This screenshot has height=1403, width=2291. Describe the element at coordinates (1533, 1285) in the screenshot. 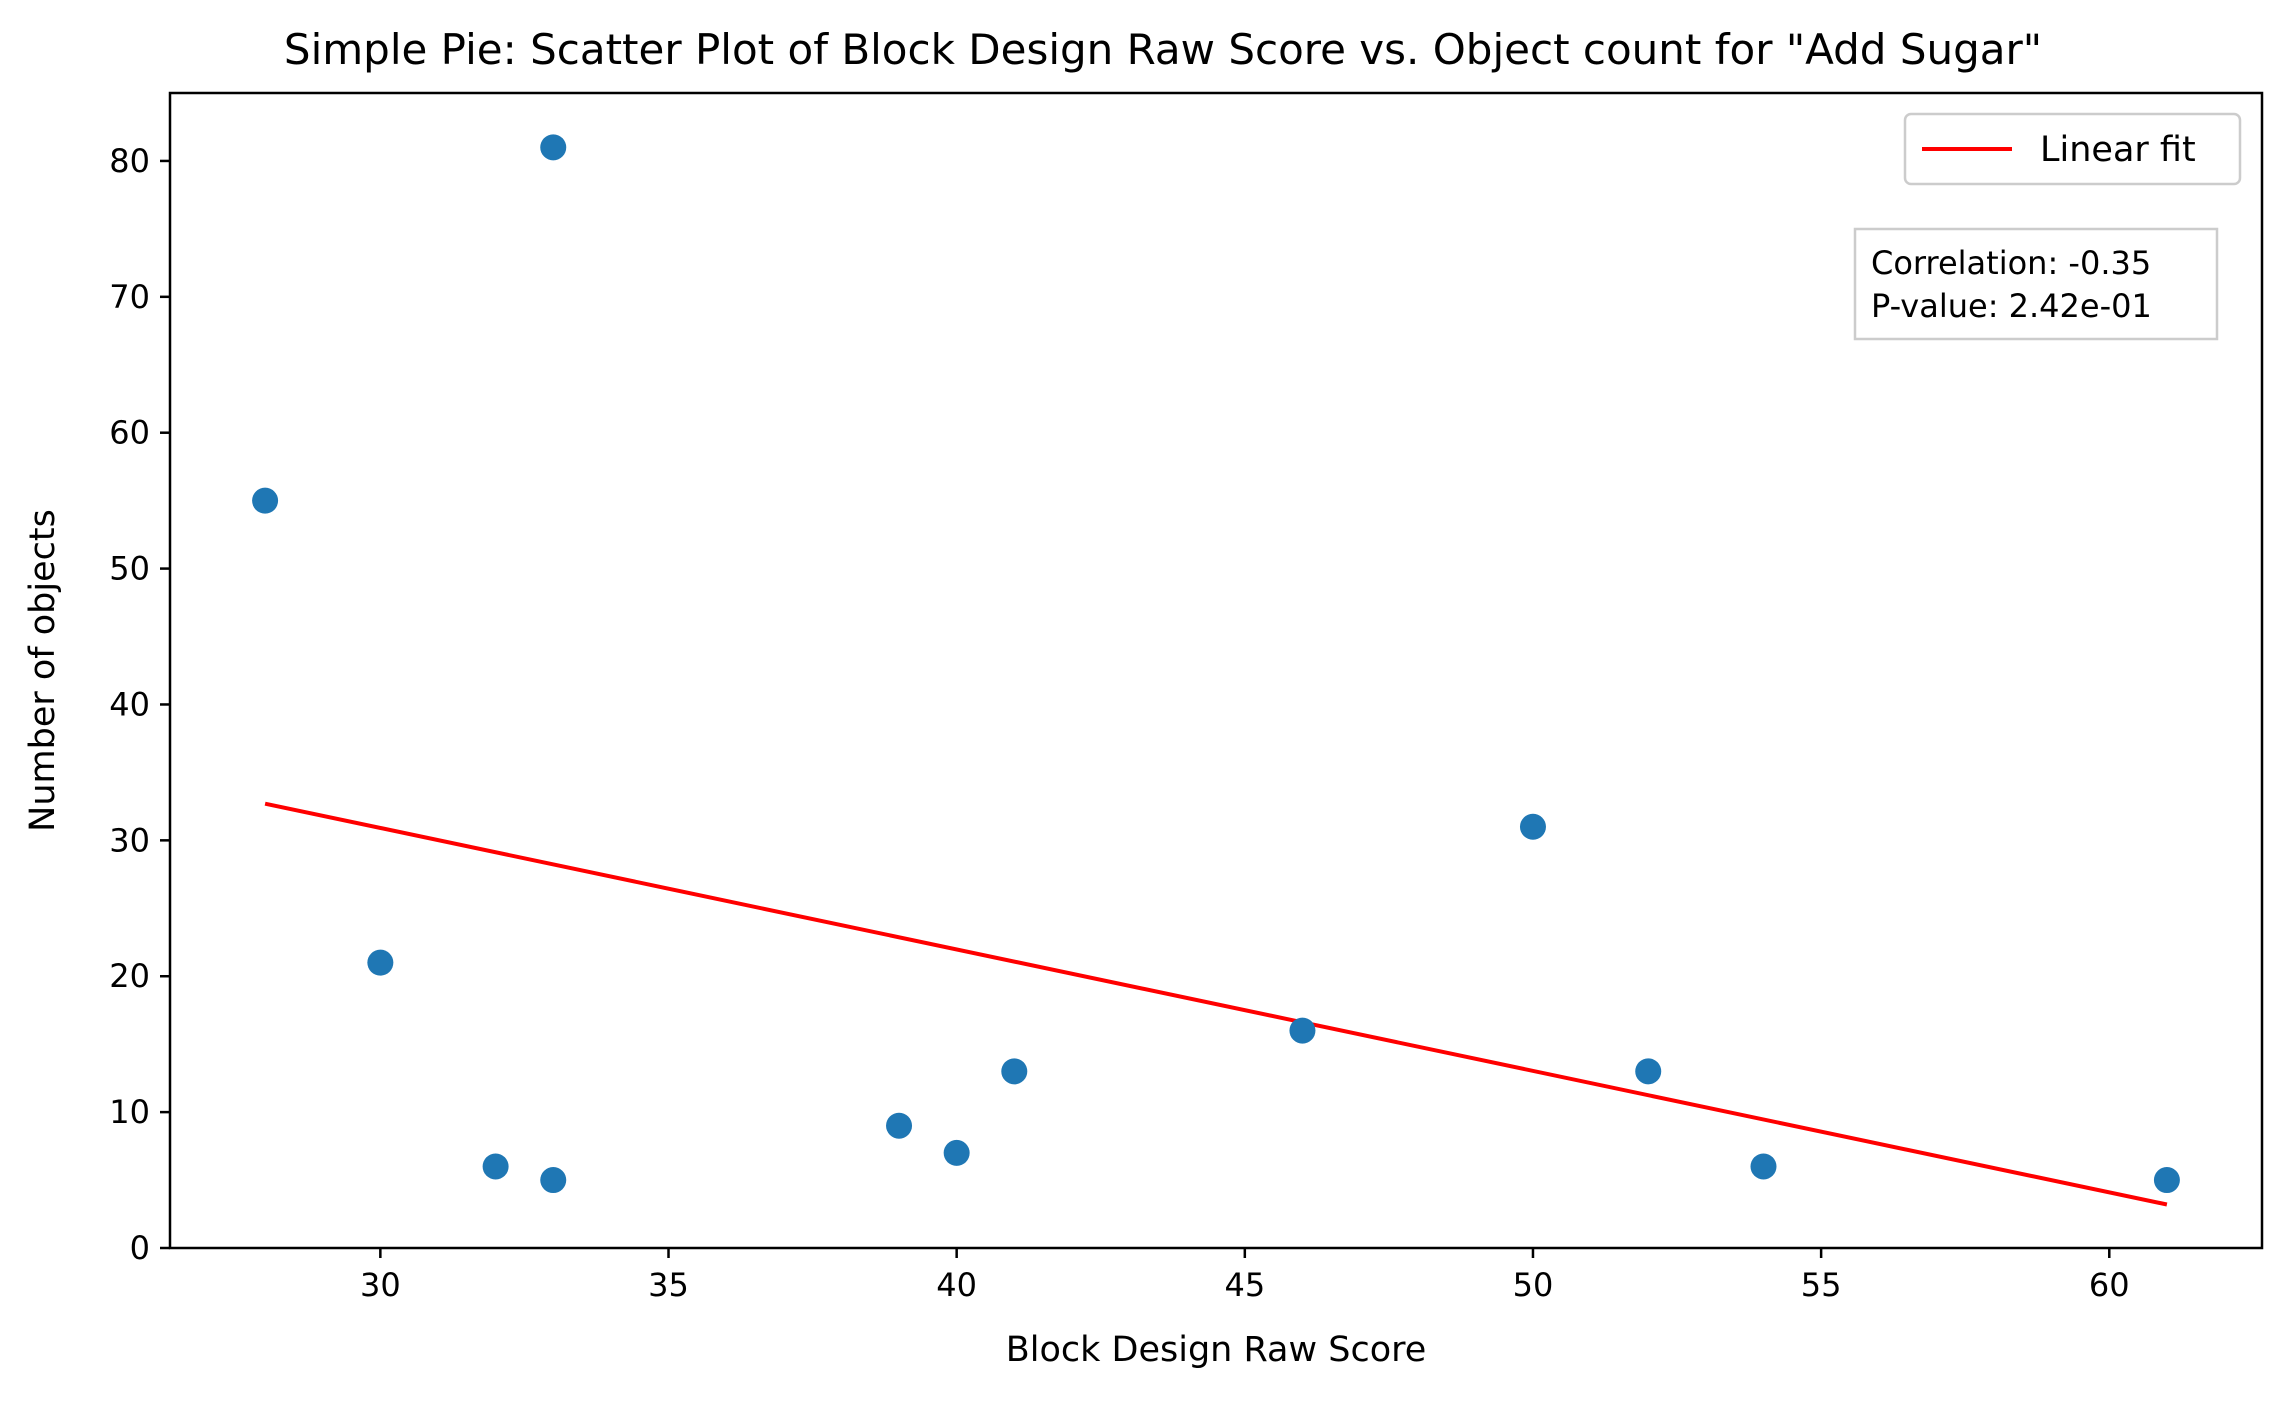

I see `x-tick-label: 50` at that location.